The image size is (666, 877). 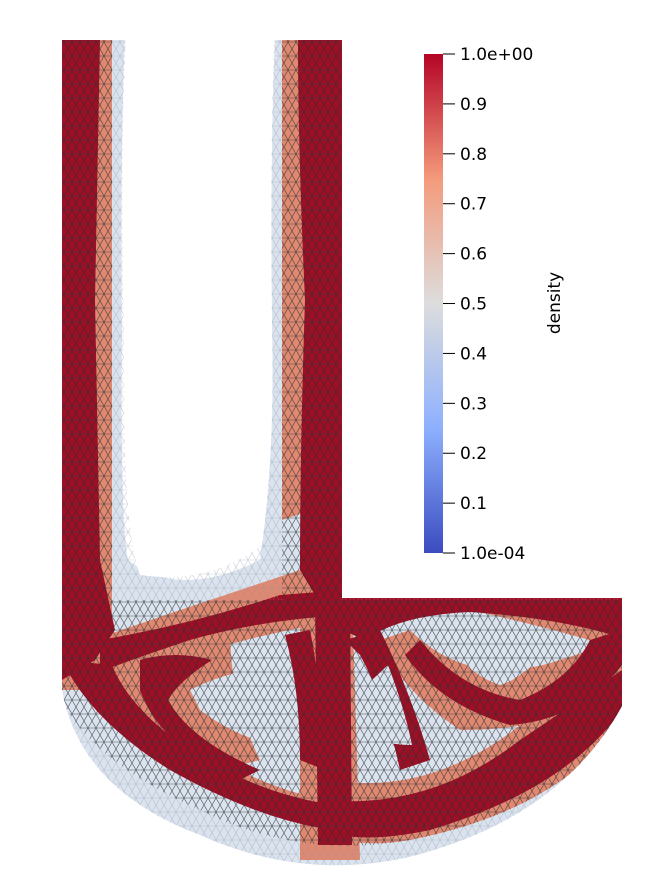 What do you see at coordinates (555, 303) in the screenshot?
I see `colorbar-title: density` at bounding box center [555, 303].